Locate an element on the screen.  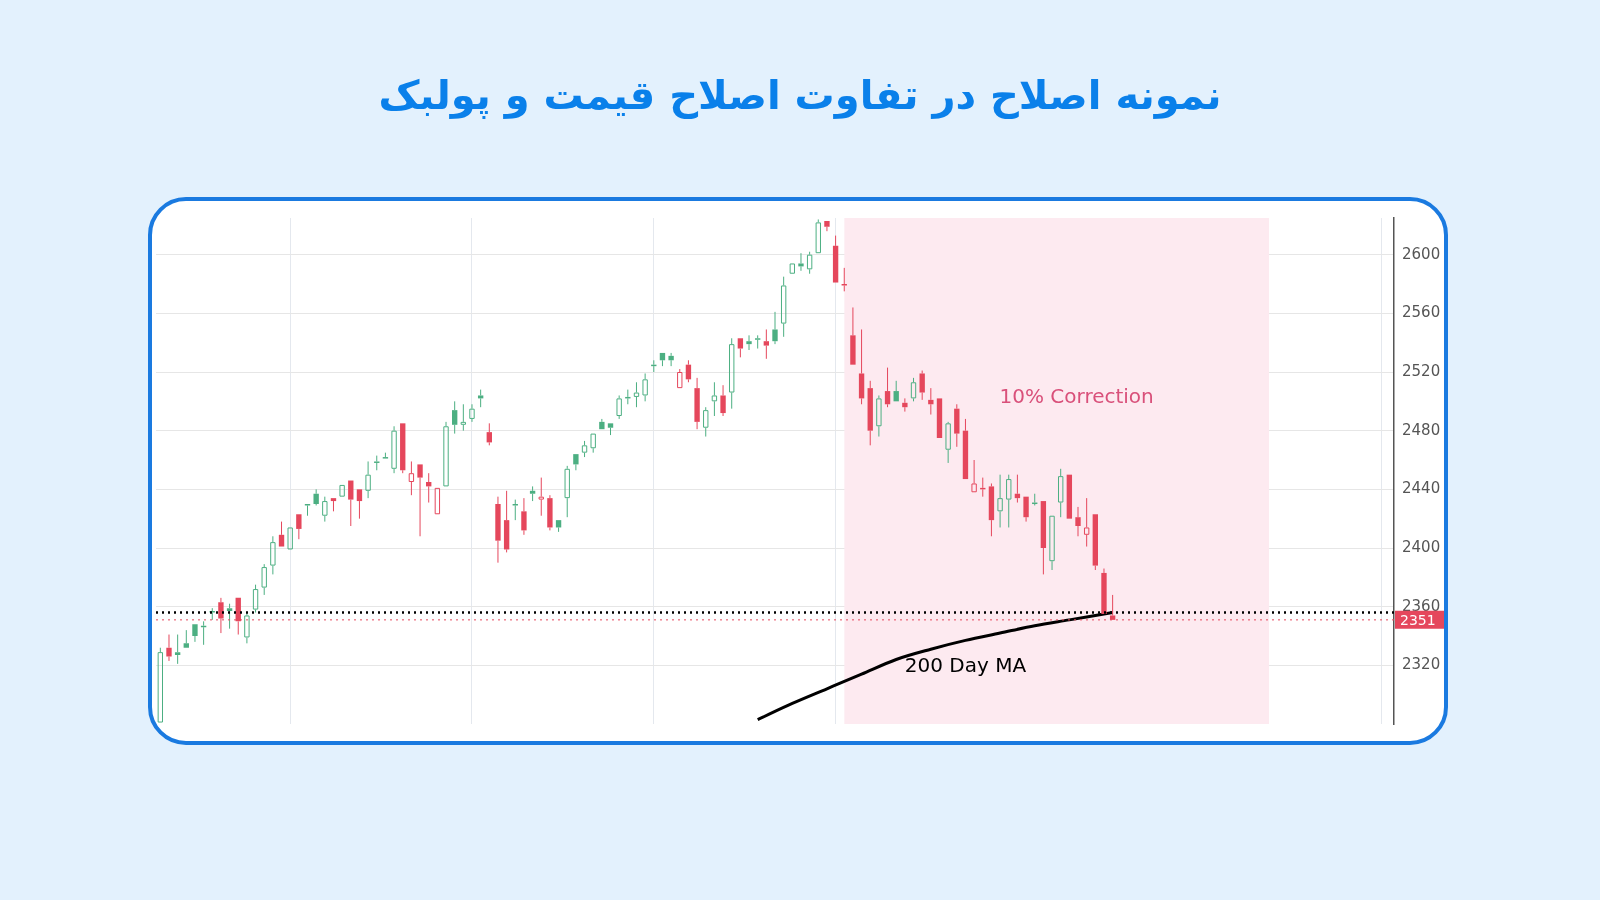
y-tick-label: 2600 is located at coordinates (1421, 253).